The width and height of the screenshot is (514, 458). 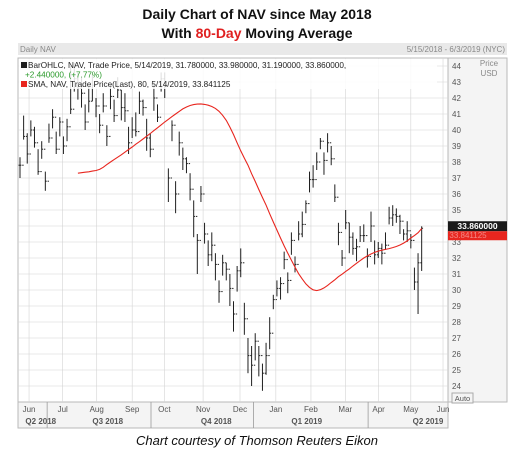 I want to click on subtitle-suffix: Moving Average, so click(x=297, y=33).